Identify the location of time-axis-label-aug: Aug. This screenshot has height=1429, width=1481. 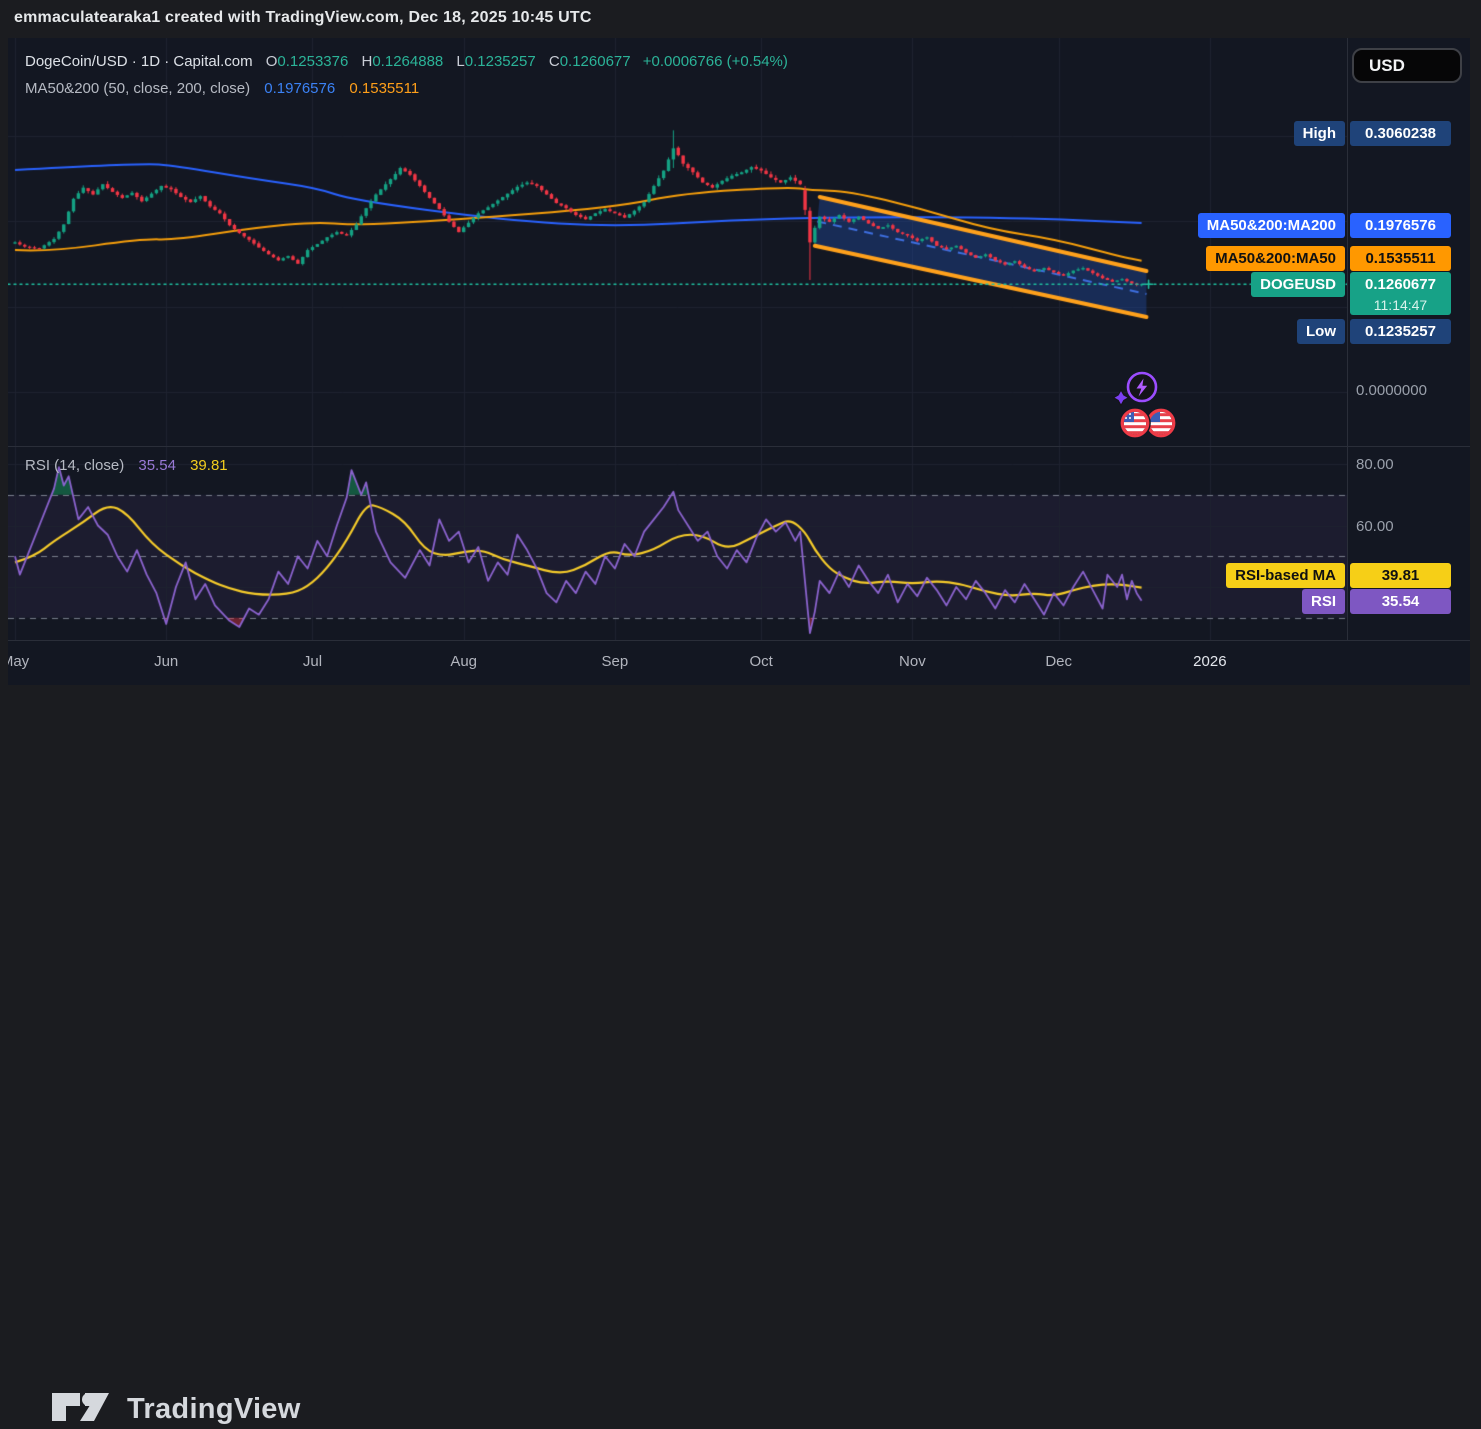
(464, 661).